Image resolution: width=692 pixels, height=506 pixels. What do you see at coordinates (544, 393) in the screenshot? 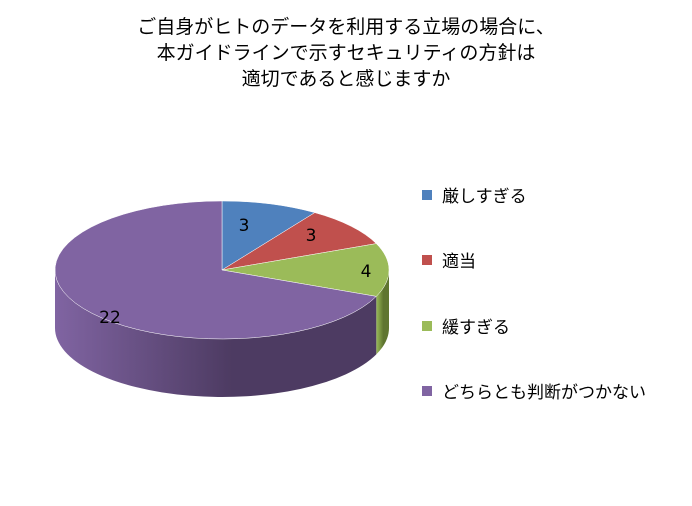
I see `legend-label: どちらとも判断がつかない` at bounding box center [544, 393].